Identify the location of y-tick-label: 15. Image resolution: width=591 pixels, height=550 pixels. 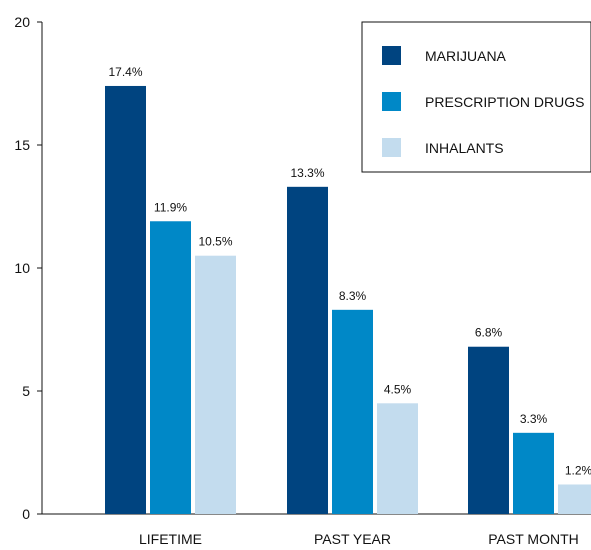
(22, 145).